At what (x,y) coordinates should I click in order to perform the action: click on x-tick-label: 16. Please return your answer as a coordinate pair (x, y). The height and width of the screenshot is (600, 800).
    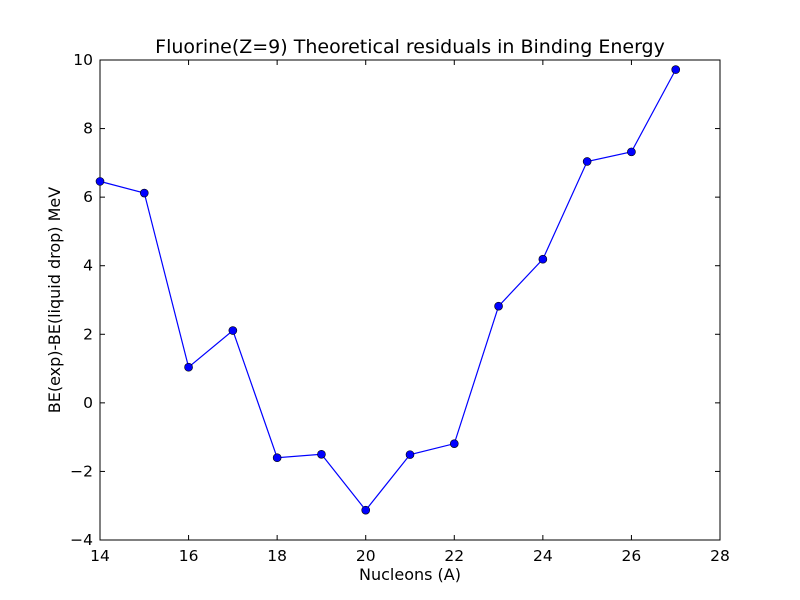
    Looking at the image, I should click on (189, 556).